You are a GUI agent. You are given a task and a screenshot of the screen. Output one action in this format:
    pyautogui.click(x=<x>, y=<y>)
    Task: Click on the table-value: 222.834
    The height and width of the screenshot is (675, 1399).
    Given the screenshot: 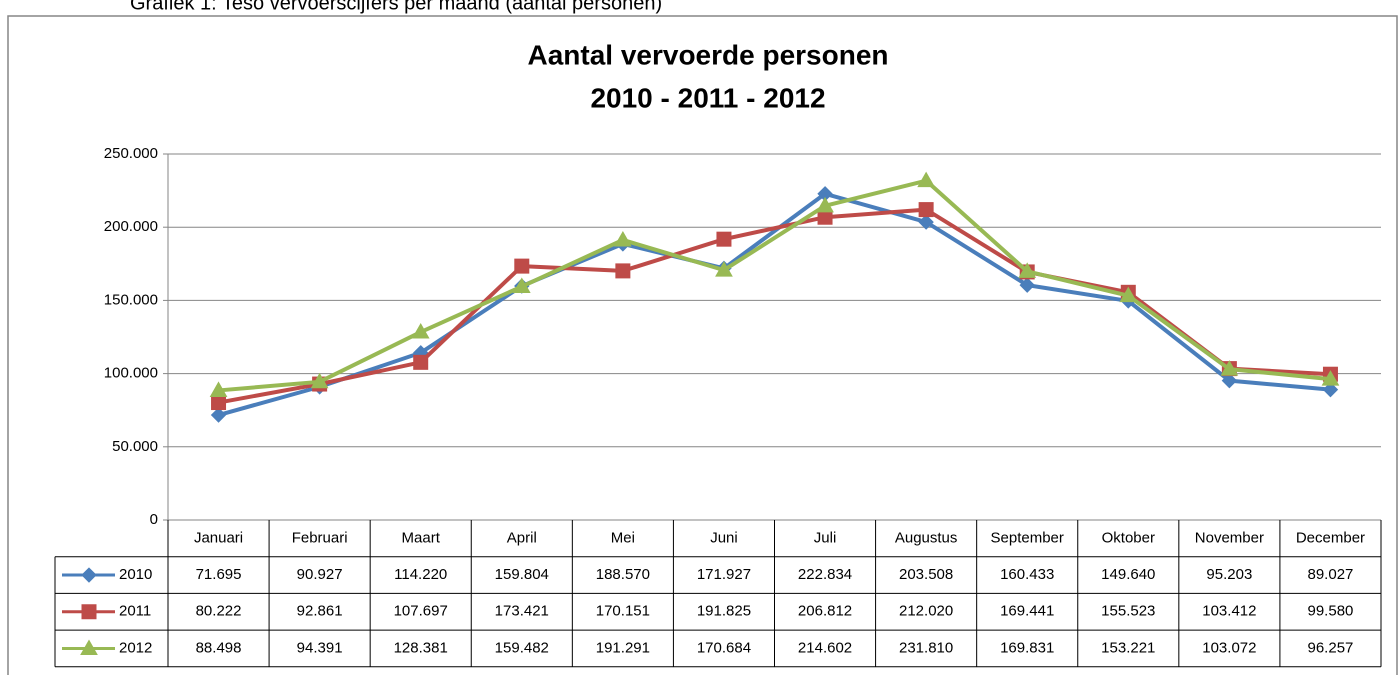 What is the action you would take?
    pyautogui.click(x=825, y=574)
    